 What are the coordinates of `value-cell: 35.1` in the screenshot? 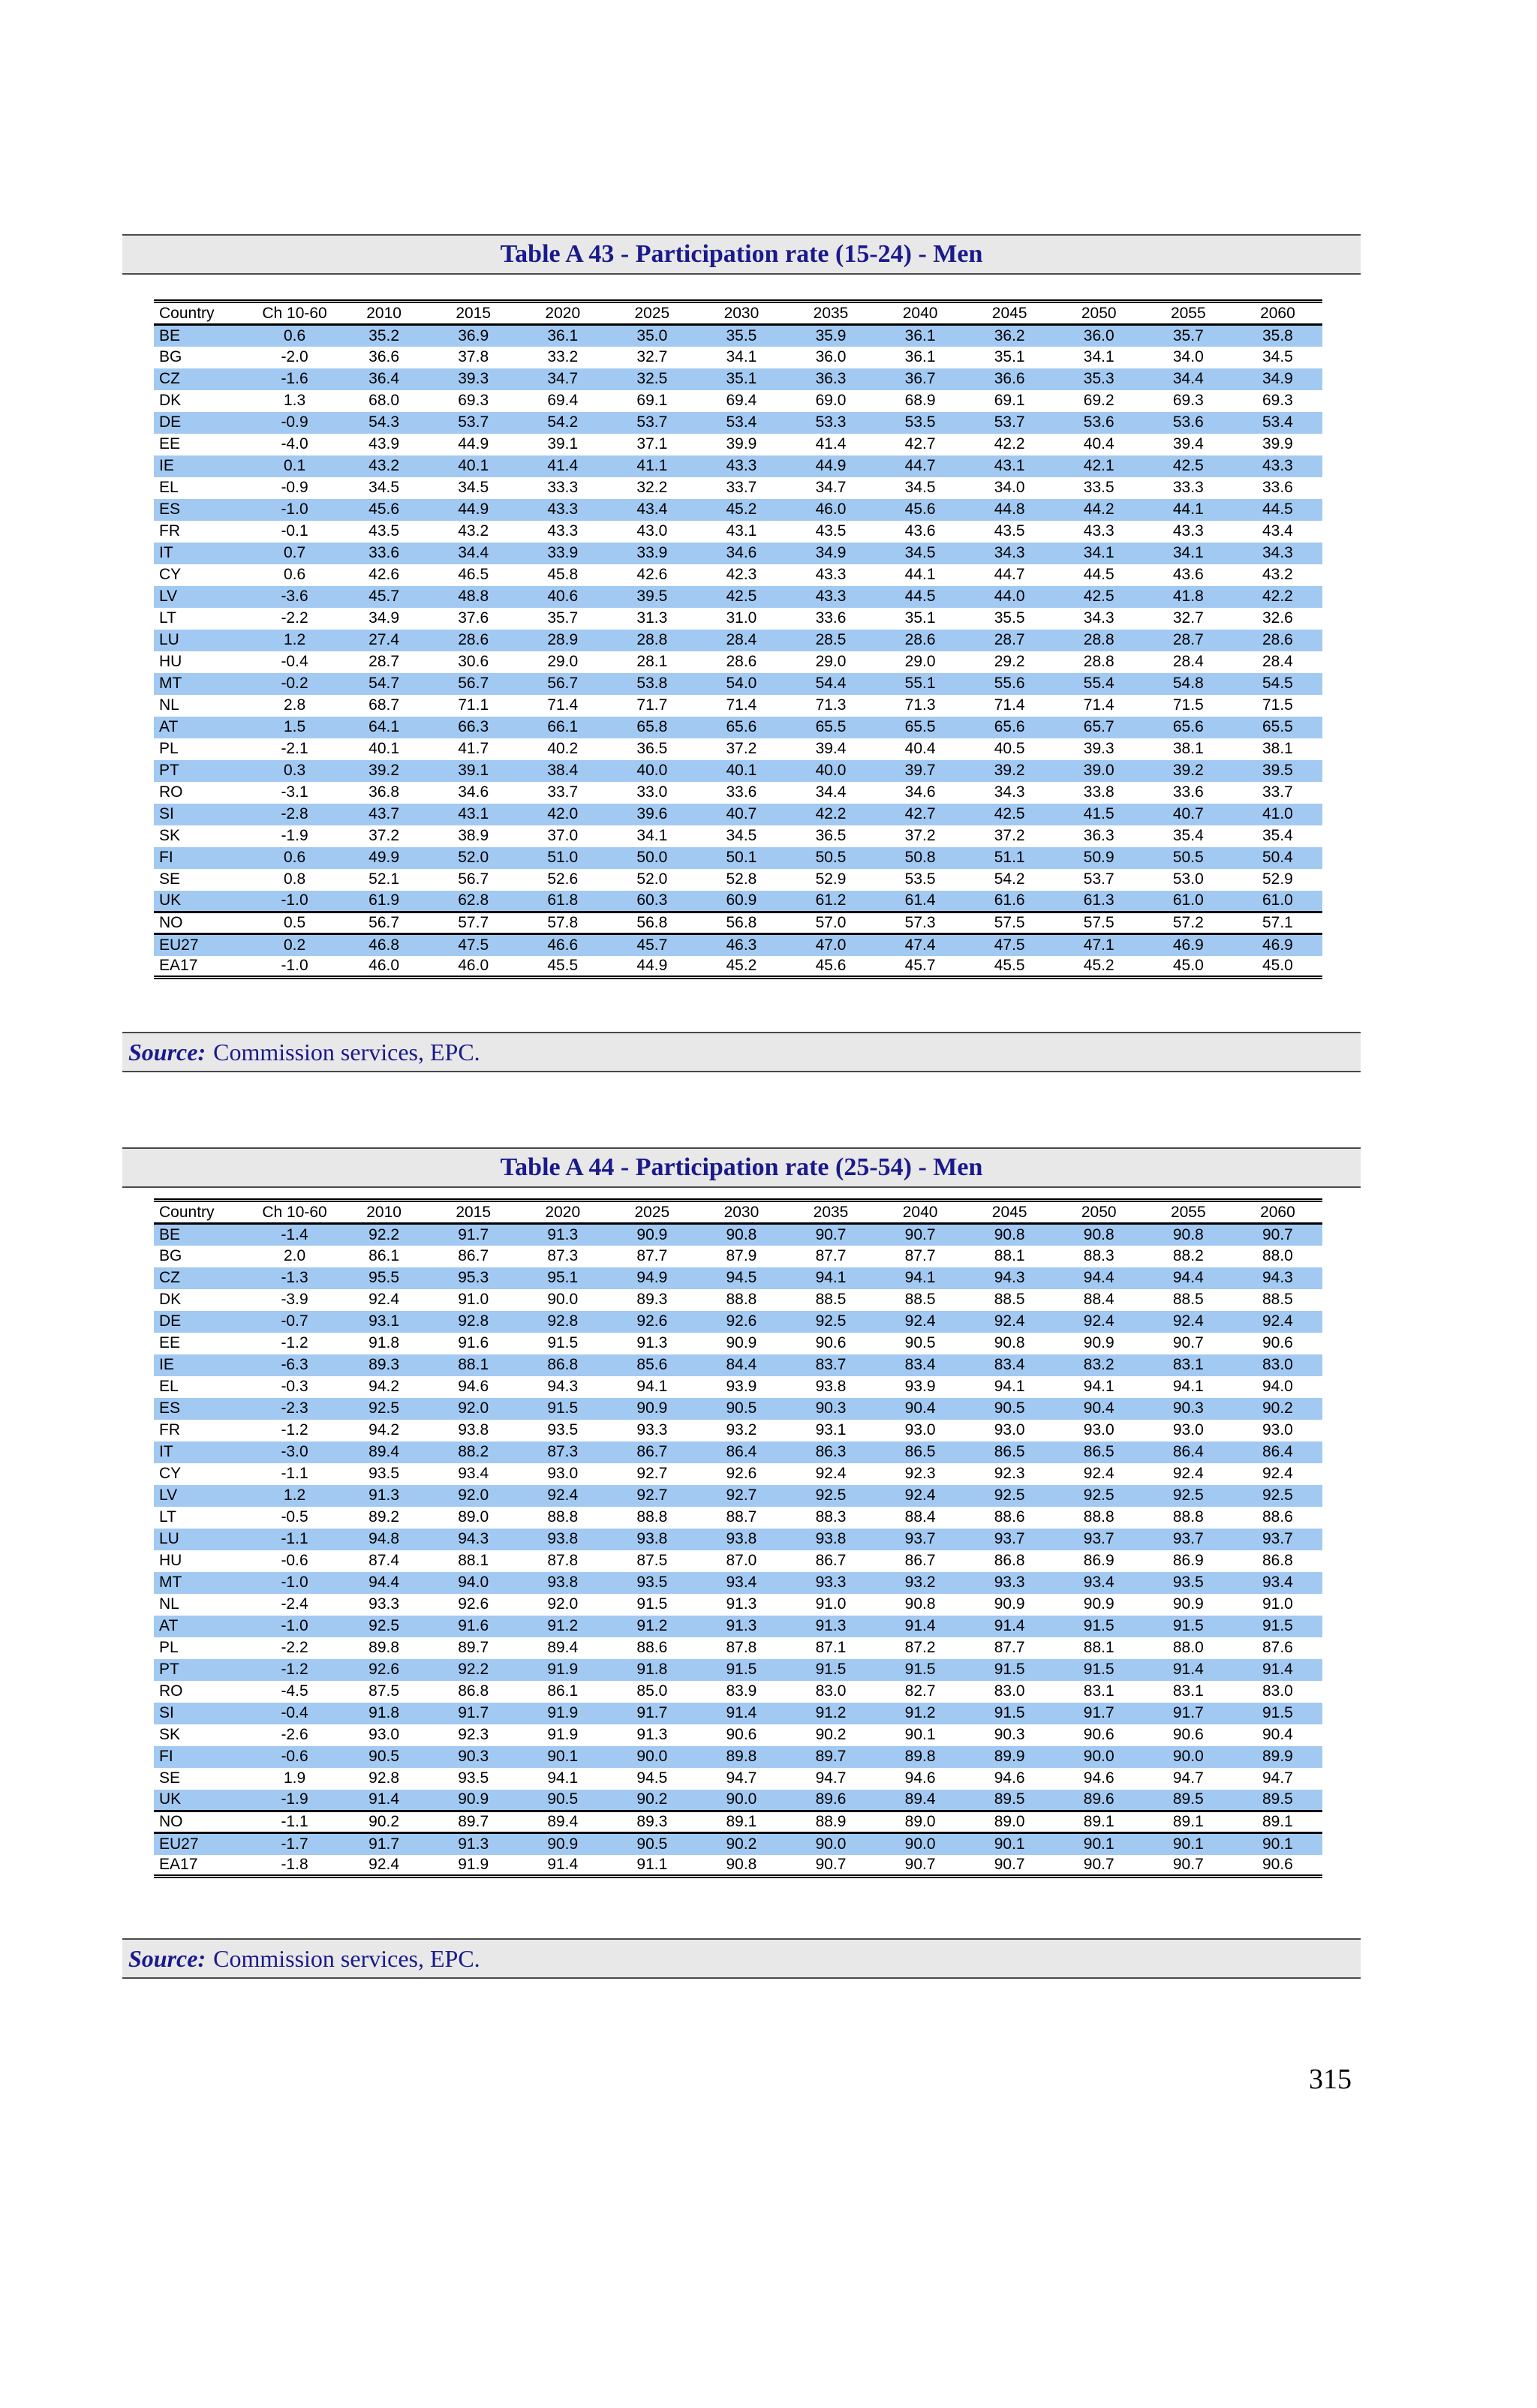 It's located at (920, 618).